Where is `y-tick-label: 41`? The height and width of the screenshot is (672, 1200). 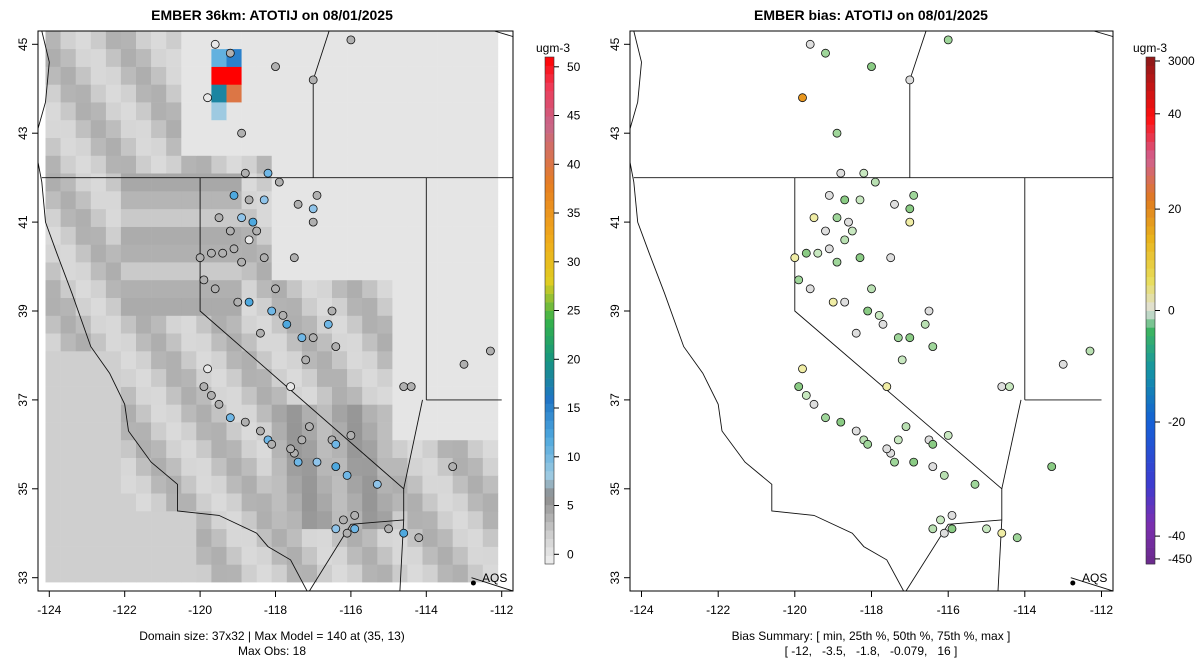 y-tick-label: 41 is located at coordinates (23, 222).